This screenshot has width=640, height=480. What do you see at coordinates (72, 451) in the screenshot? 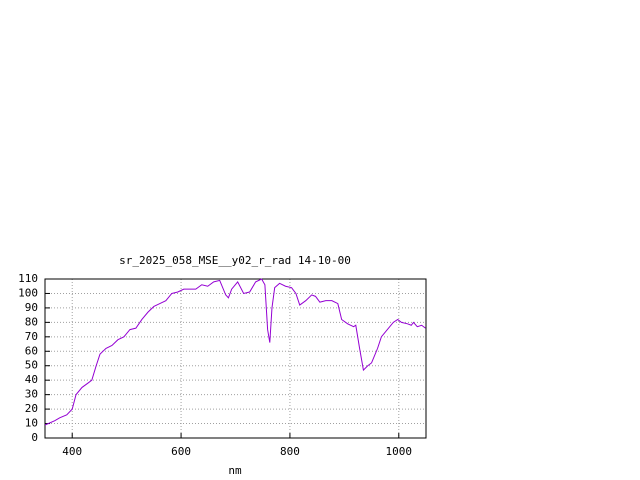
I see `x-tick-label: 400` at bounding box center [72, 451].